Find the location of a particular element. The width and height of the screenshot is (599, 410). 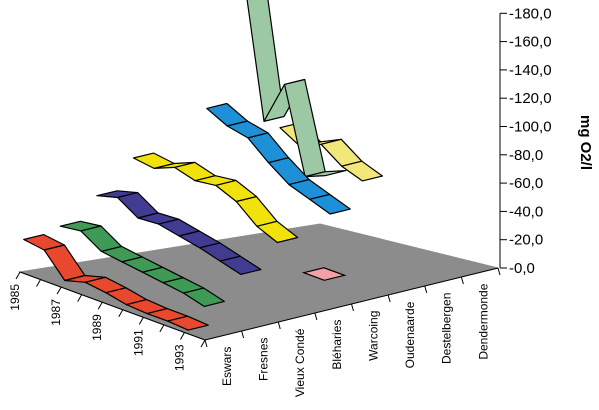

station-label-oudenaarde: Oudenaarde is located at coordinates (410, 334).